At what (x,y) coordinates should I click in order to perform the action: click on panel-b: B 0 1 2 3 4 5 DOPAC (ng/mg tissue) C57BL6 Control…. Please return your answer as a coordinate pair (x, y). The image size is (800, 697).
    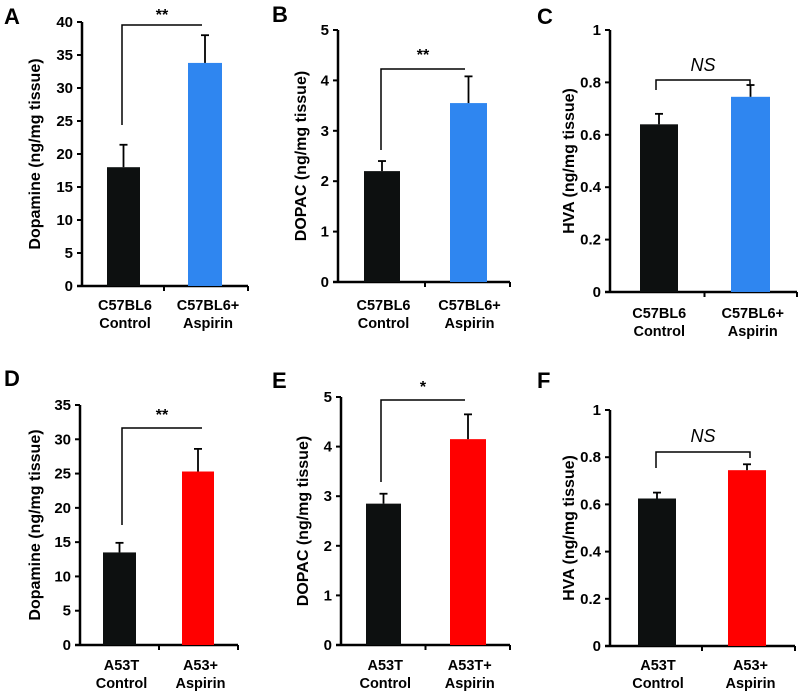
    Looking at the image, I should click on (391, 167).